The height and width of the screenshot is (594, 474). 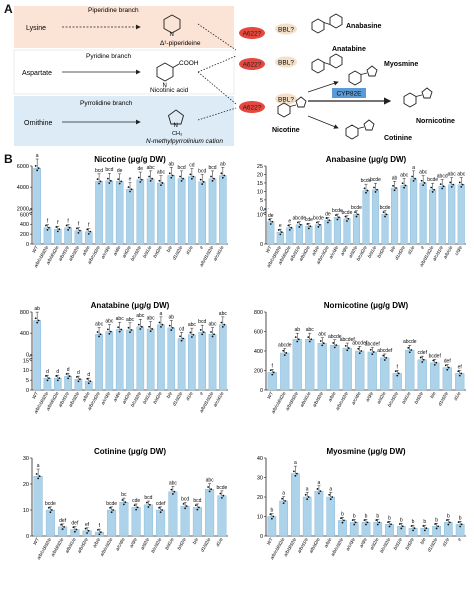 What do you see at coordinates (36, 541) in the screenshot?
I see `cotinine-x-label: WT` at bounding box center [36, 541].